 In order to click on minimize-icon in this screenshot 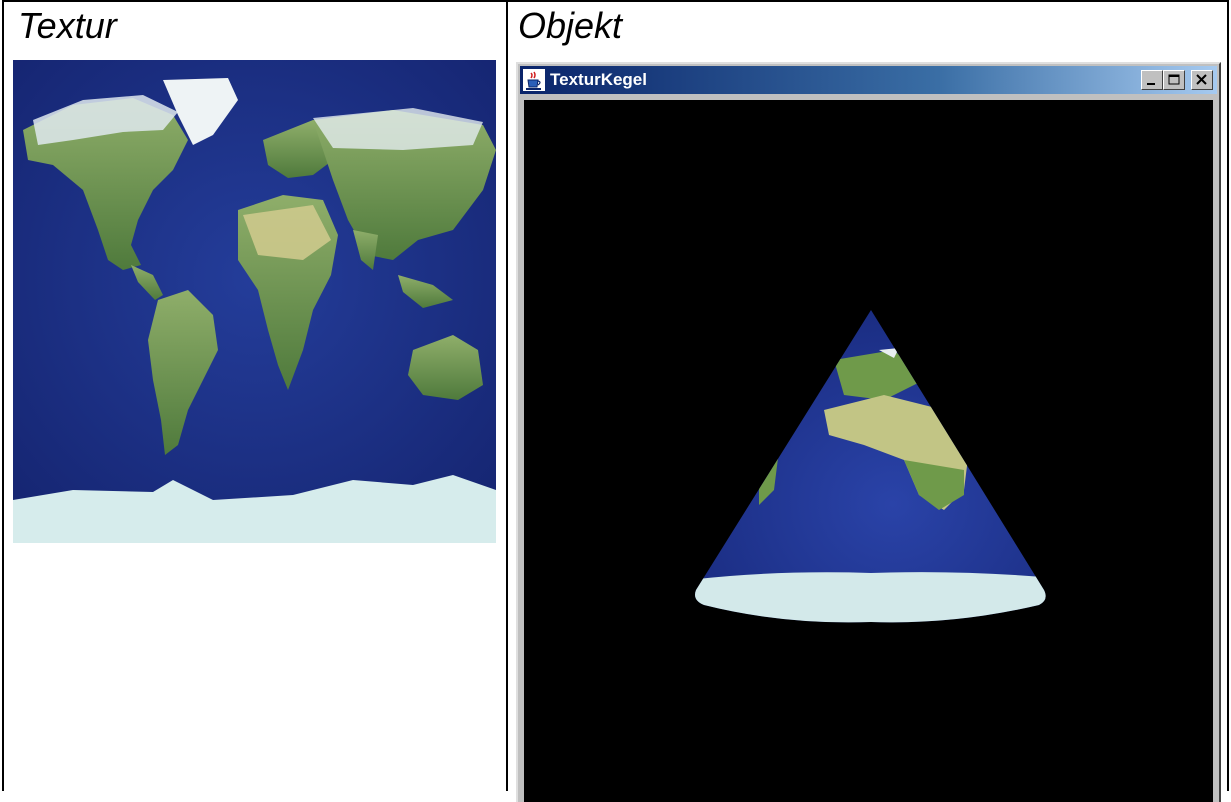, I will do `click(1151, 84)`.